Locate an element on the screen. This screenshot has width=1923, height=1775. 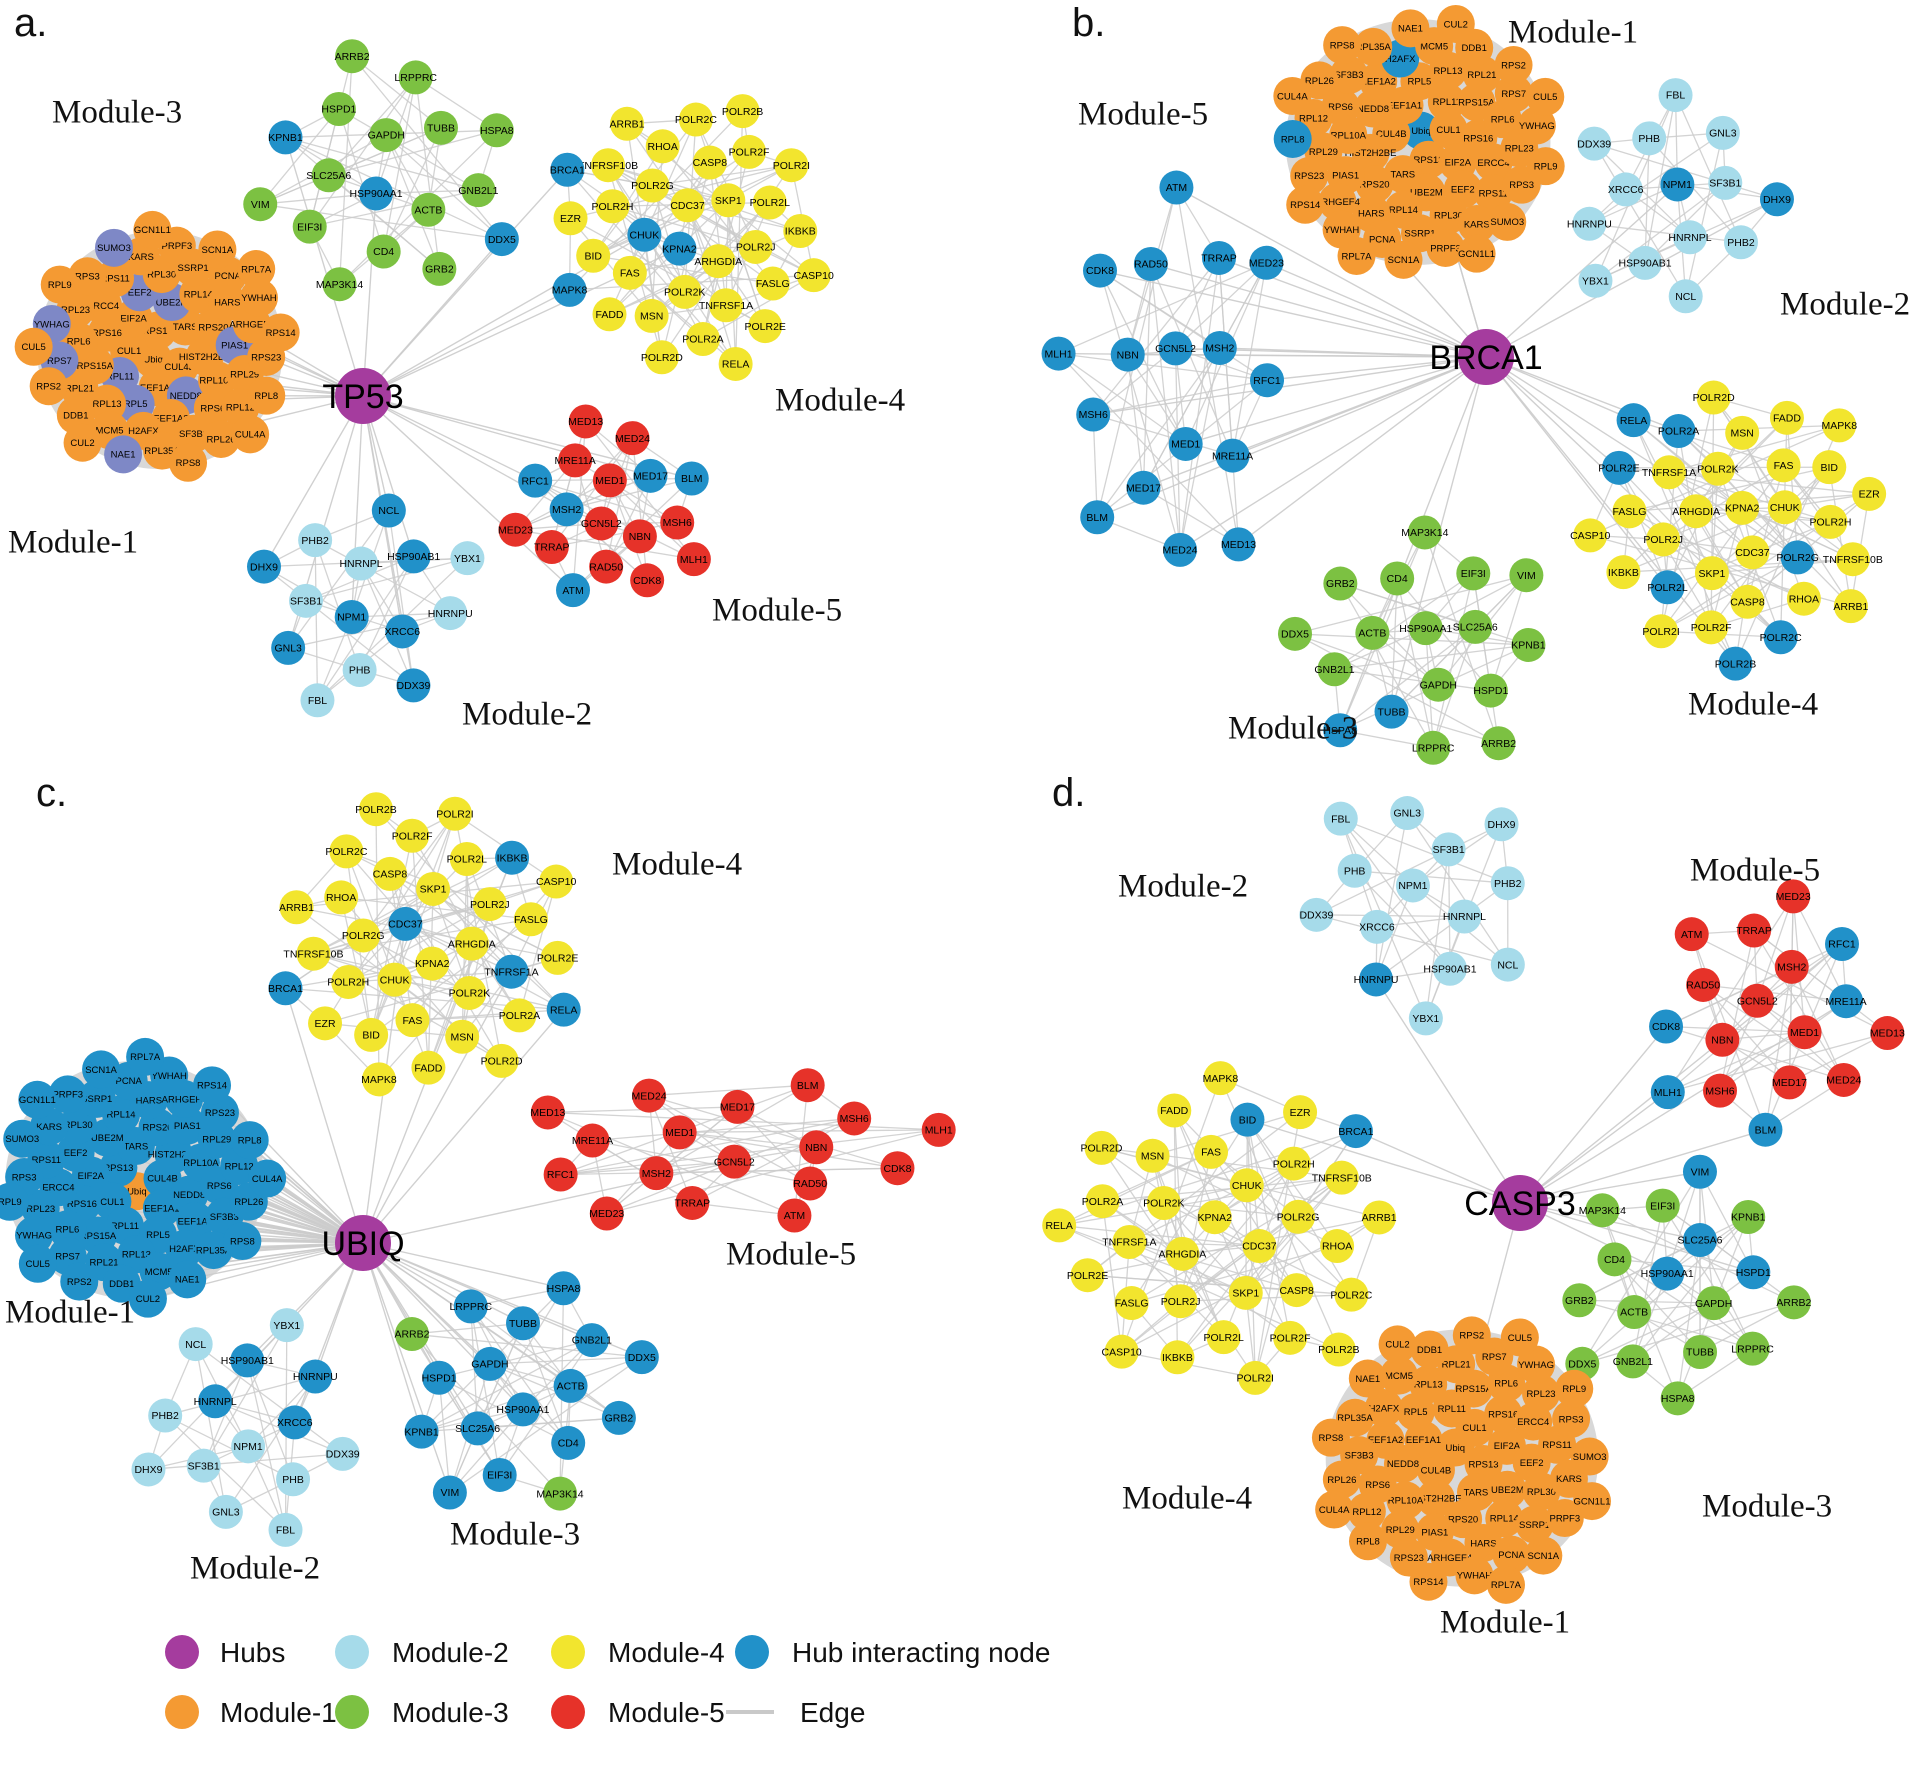
network-node: RPL11 is located at coordinates (1446, 101).